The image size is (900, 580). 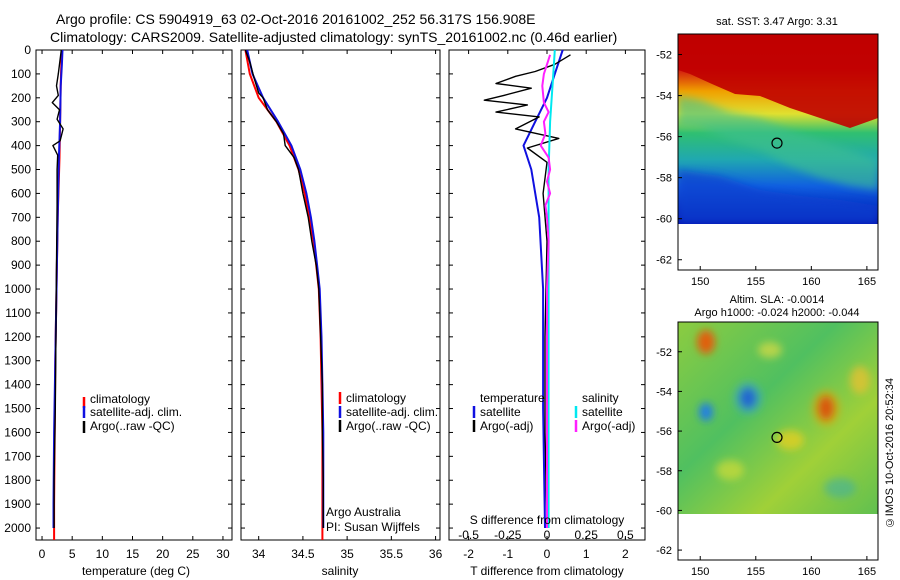 What do you see at coordinates (17, 337) in the screenshot?
I see `y-tick-label: 1200` at bounding box center [17, 337].